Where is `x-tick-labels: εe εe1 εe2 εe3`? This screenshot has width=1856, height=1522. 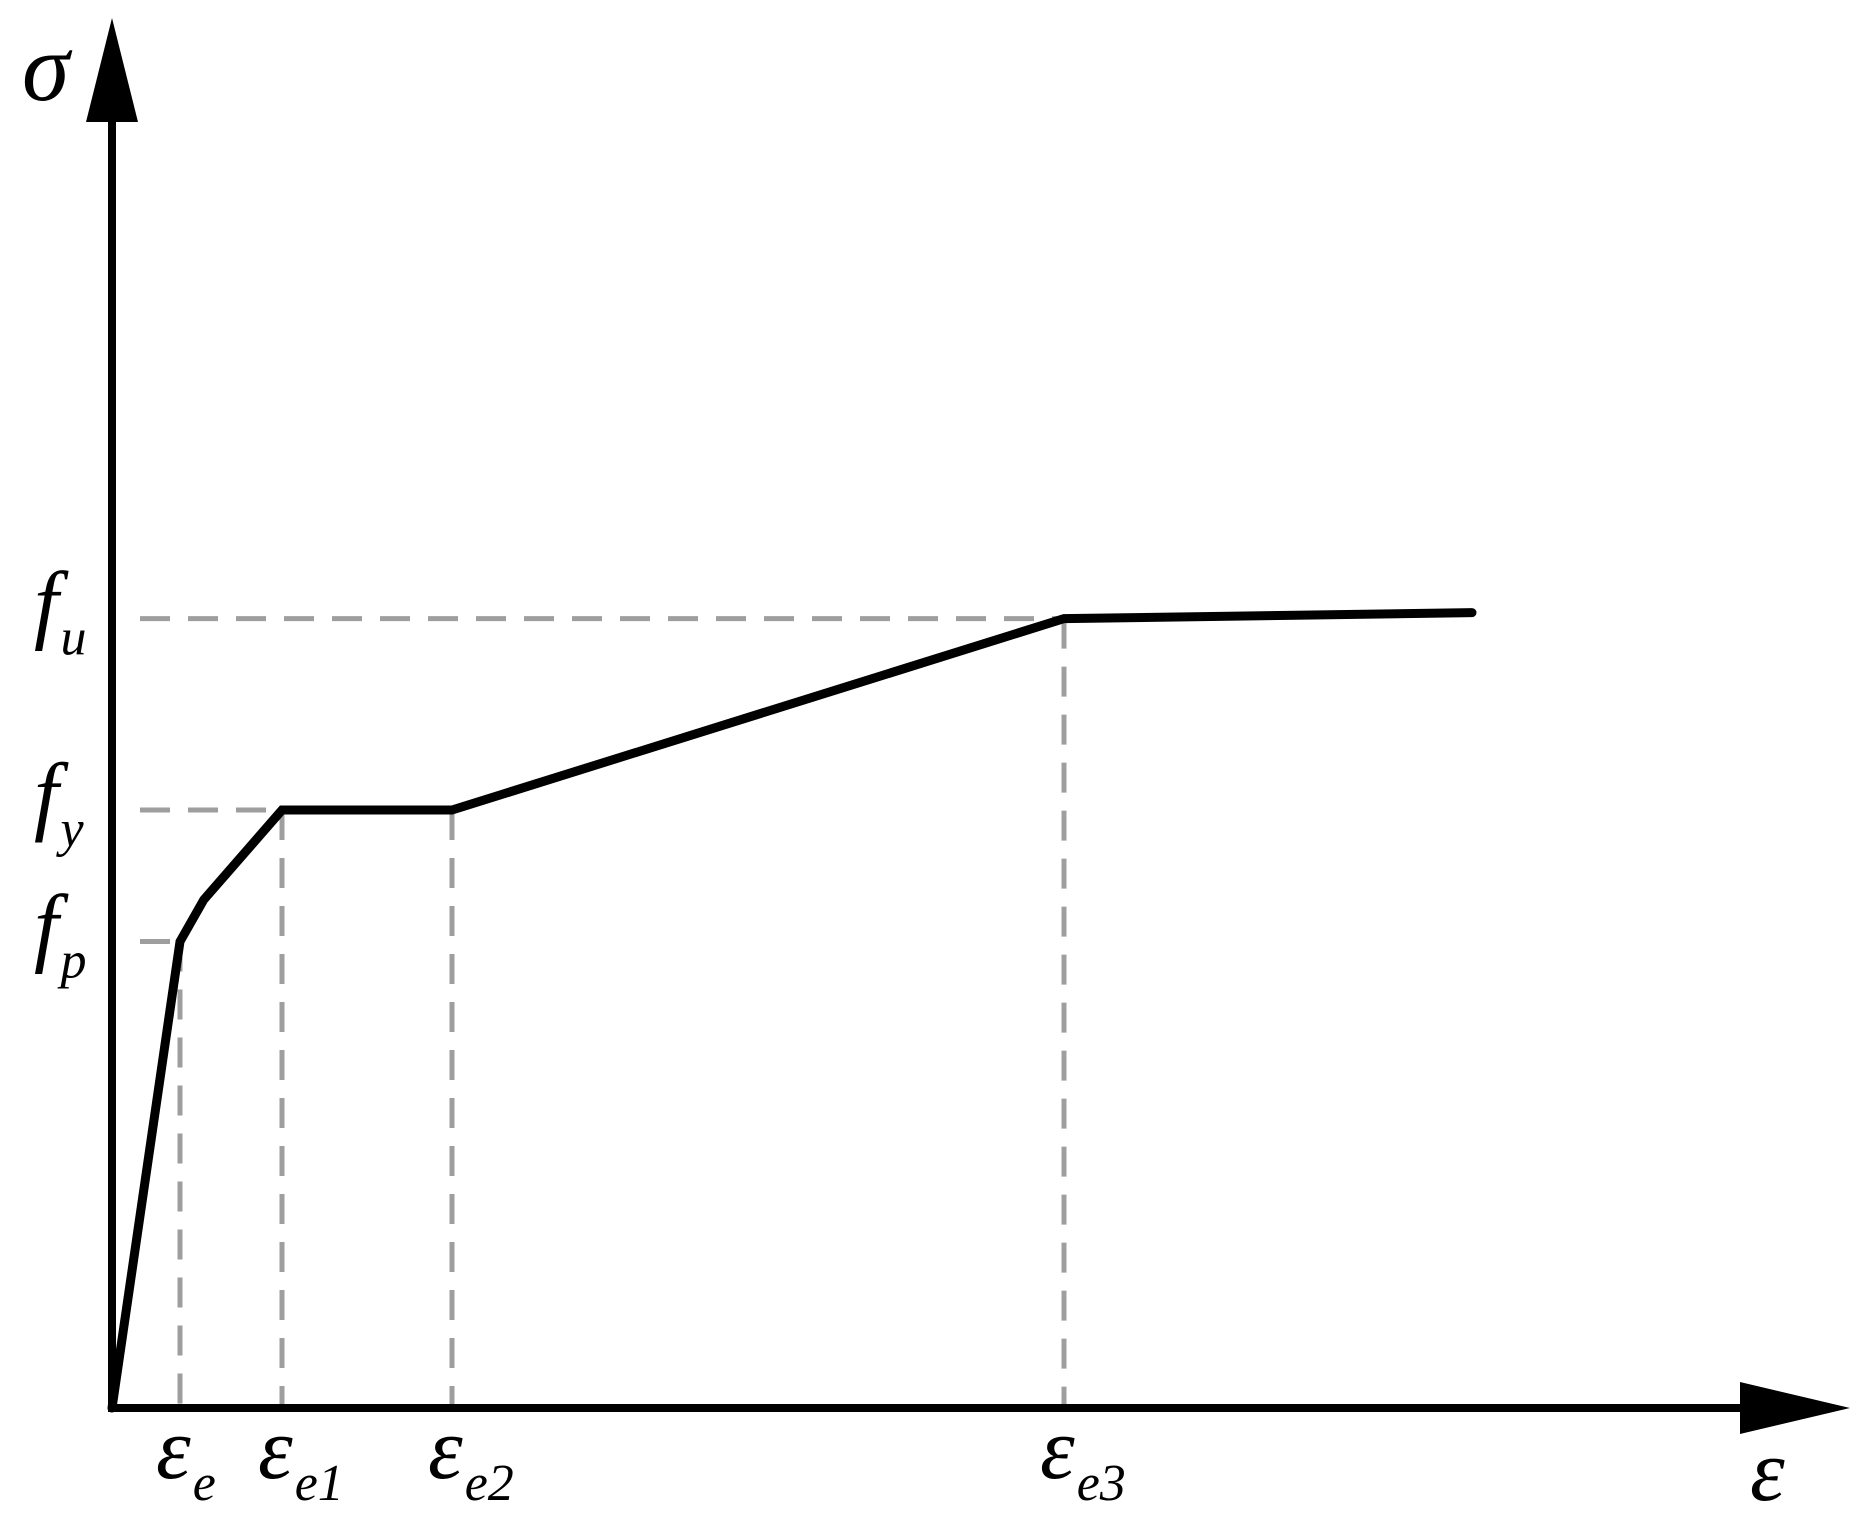 x-tick-labels: εe εe1 εe2 εe3 is located at coordinates (641, 1456).